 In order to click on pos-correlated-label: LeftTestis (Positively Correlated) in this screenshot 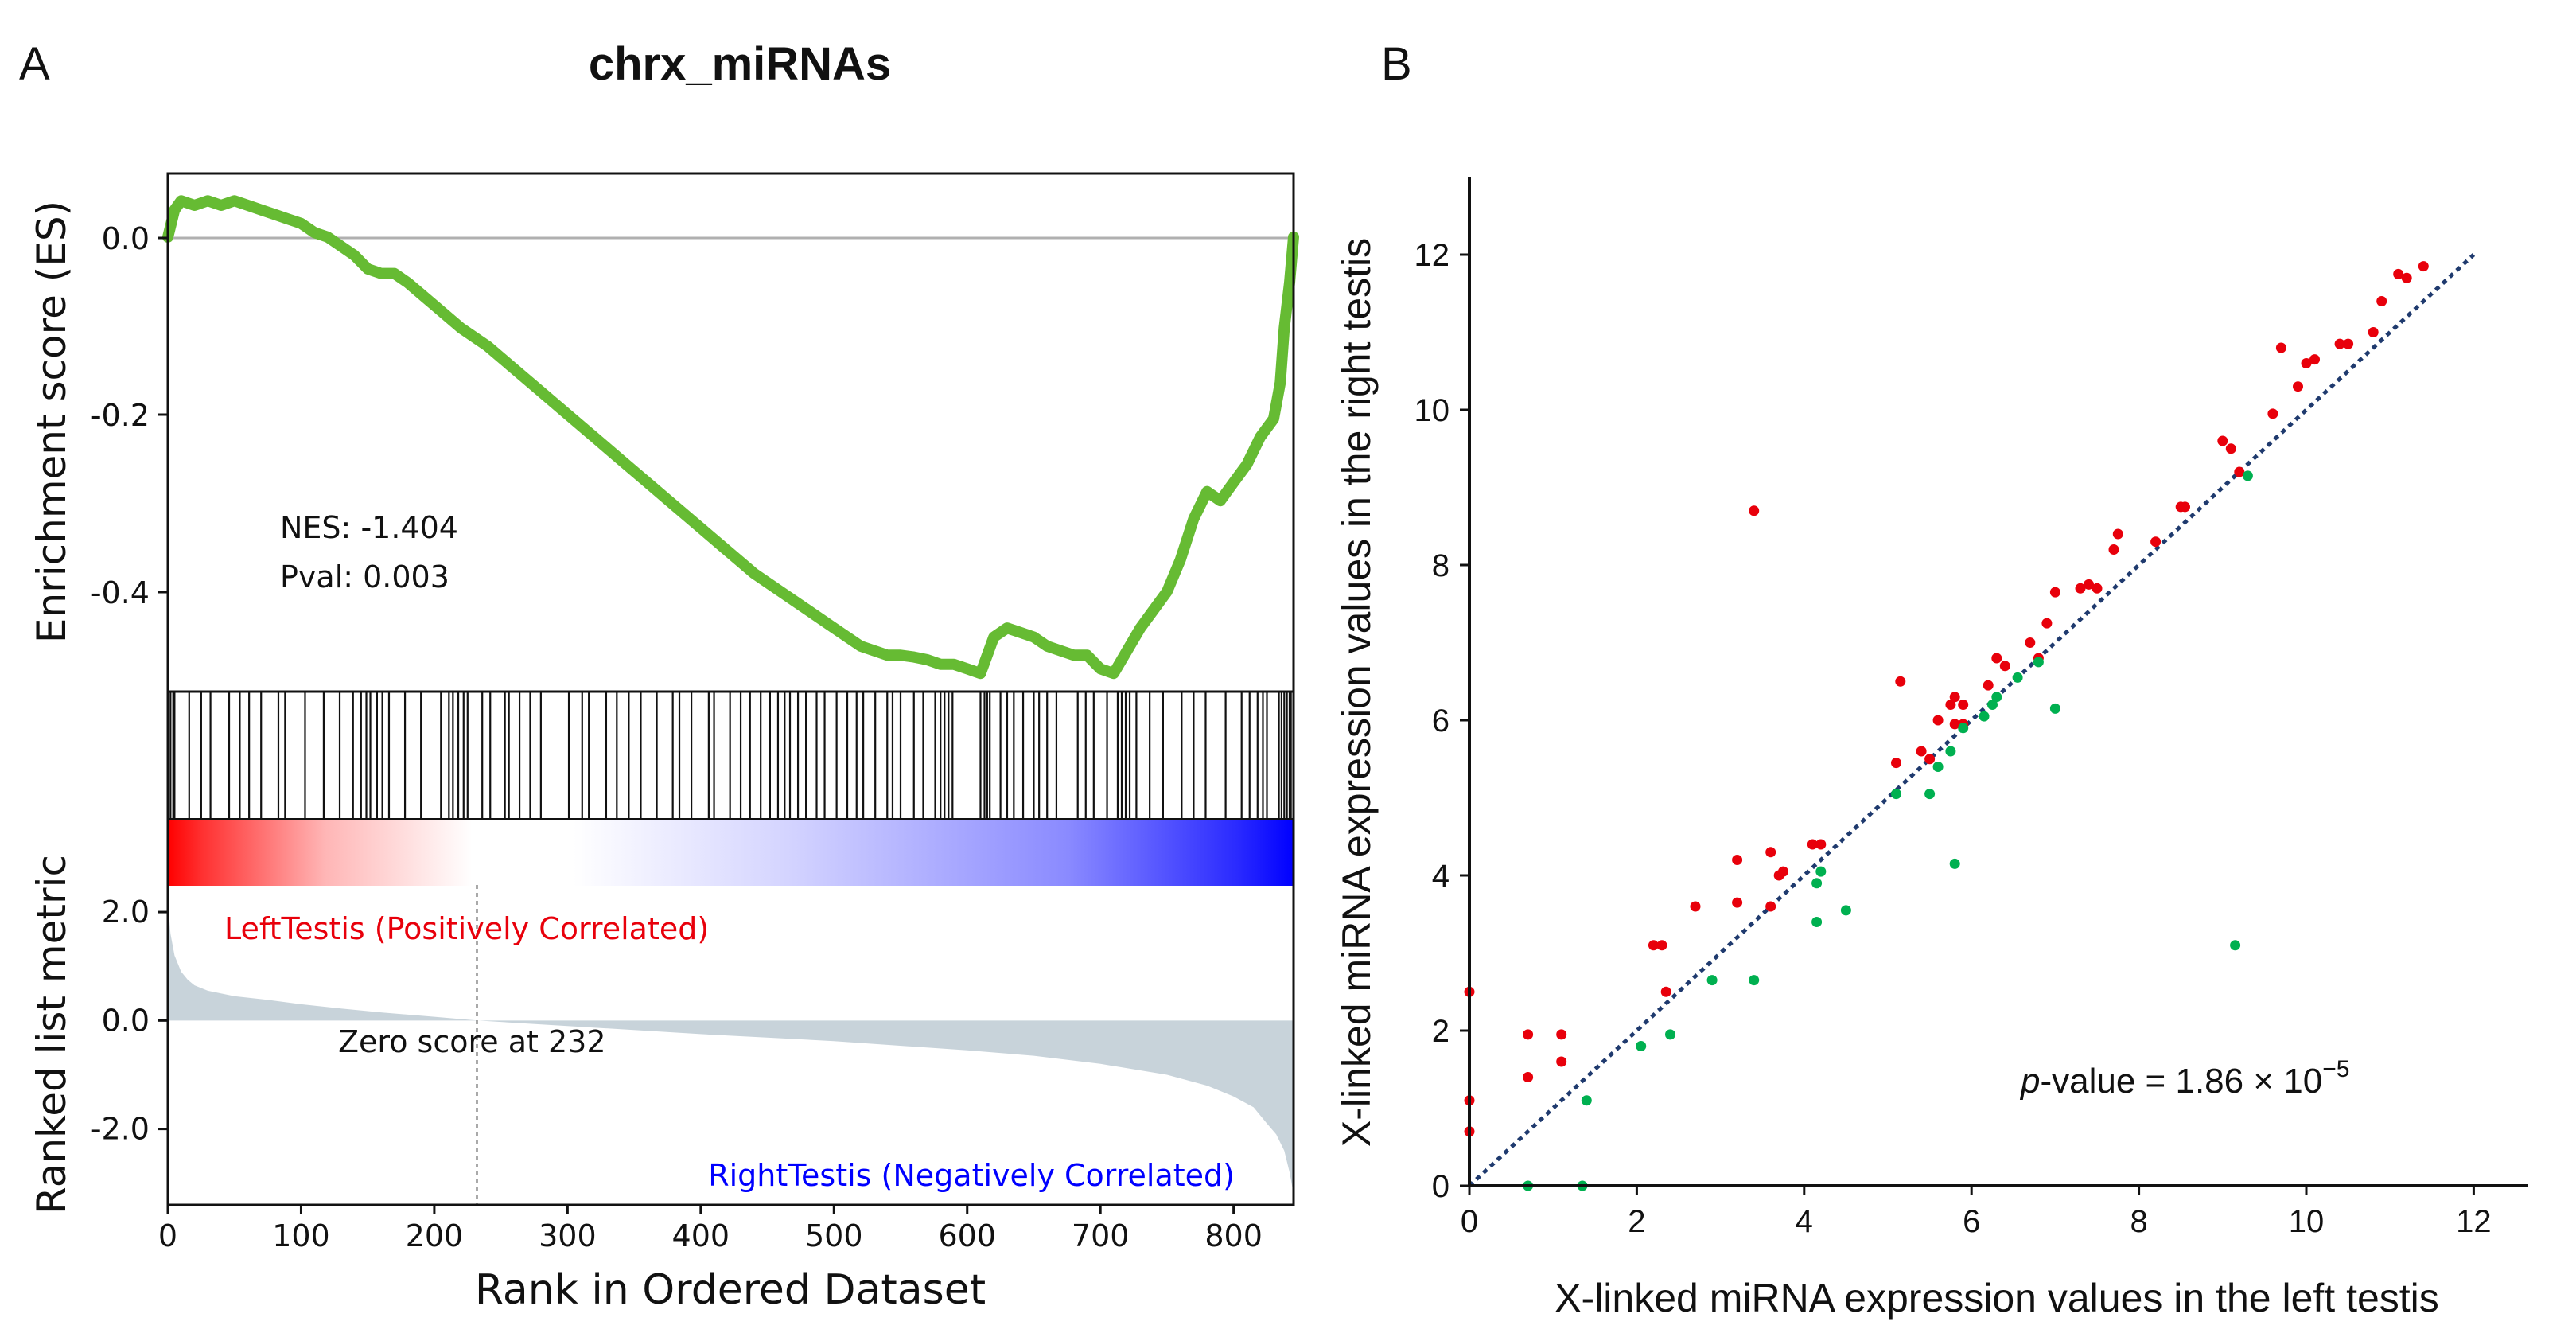, I will do `click(467, 928)`.